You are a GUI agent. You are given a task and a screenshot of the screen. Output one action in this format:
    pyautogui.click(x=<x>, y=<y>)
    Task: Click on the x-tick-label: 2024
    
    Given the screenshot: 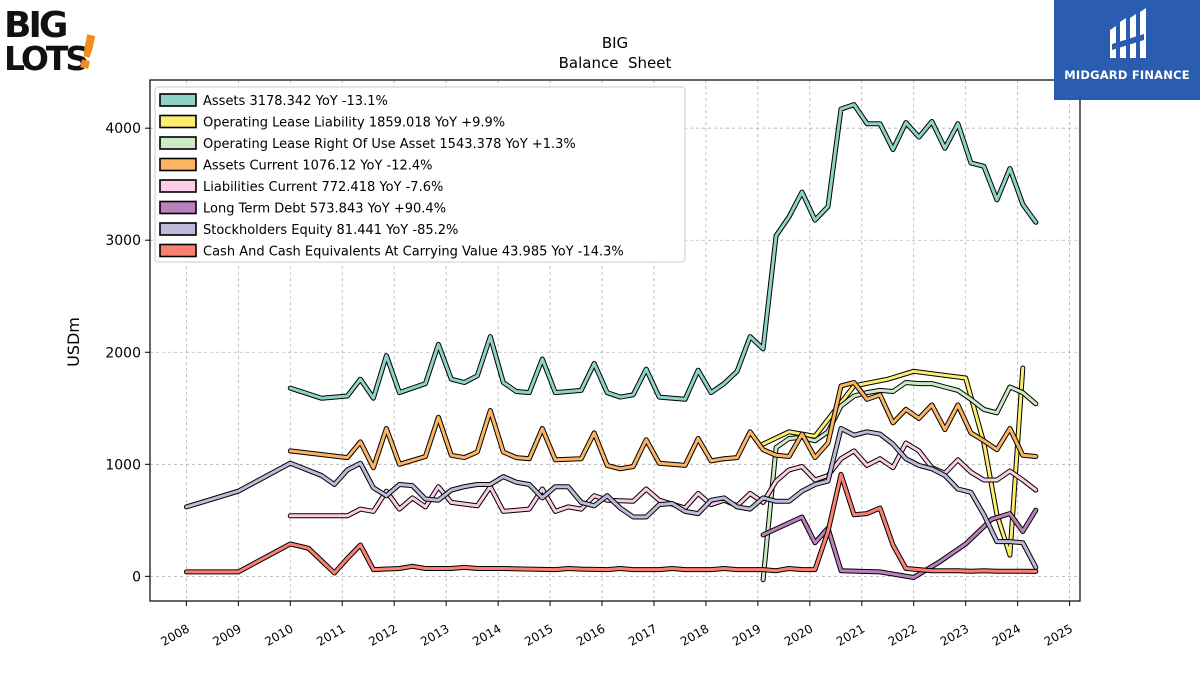 What is the action you would take?
    pyautogui.click(x=1006, y=634)
    